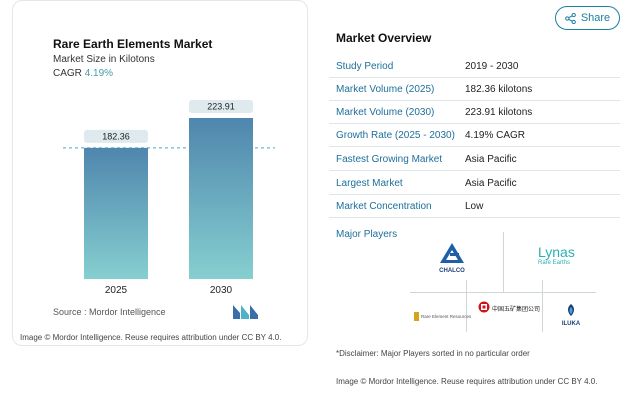 Image resolution: width=634 pixels, height=402 pixels. What do you see at coordinates (570, 18) in the screenshot?
I see `share-icon` at bounding box center [570, 18].